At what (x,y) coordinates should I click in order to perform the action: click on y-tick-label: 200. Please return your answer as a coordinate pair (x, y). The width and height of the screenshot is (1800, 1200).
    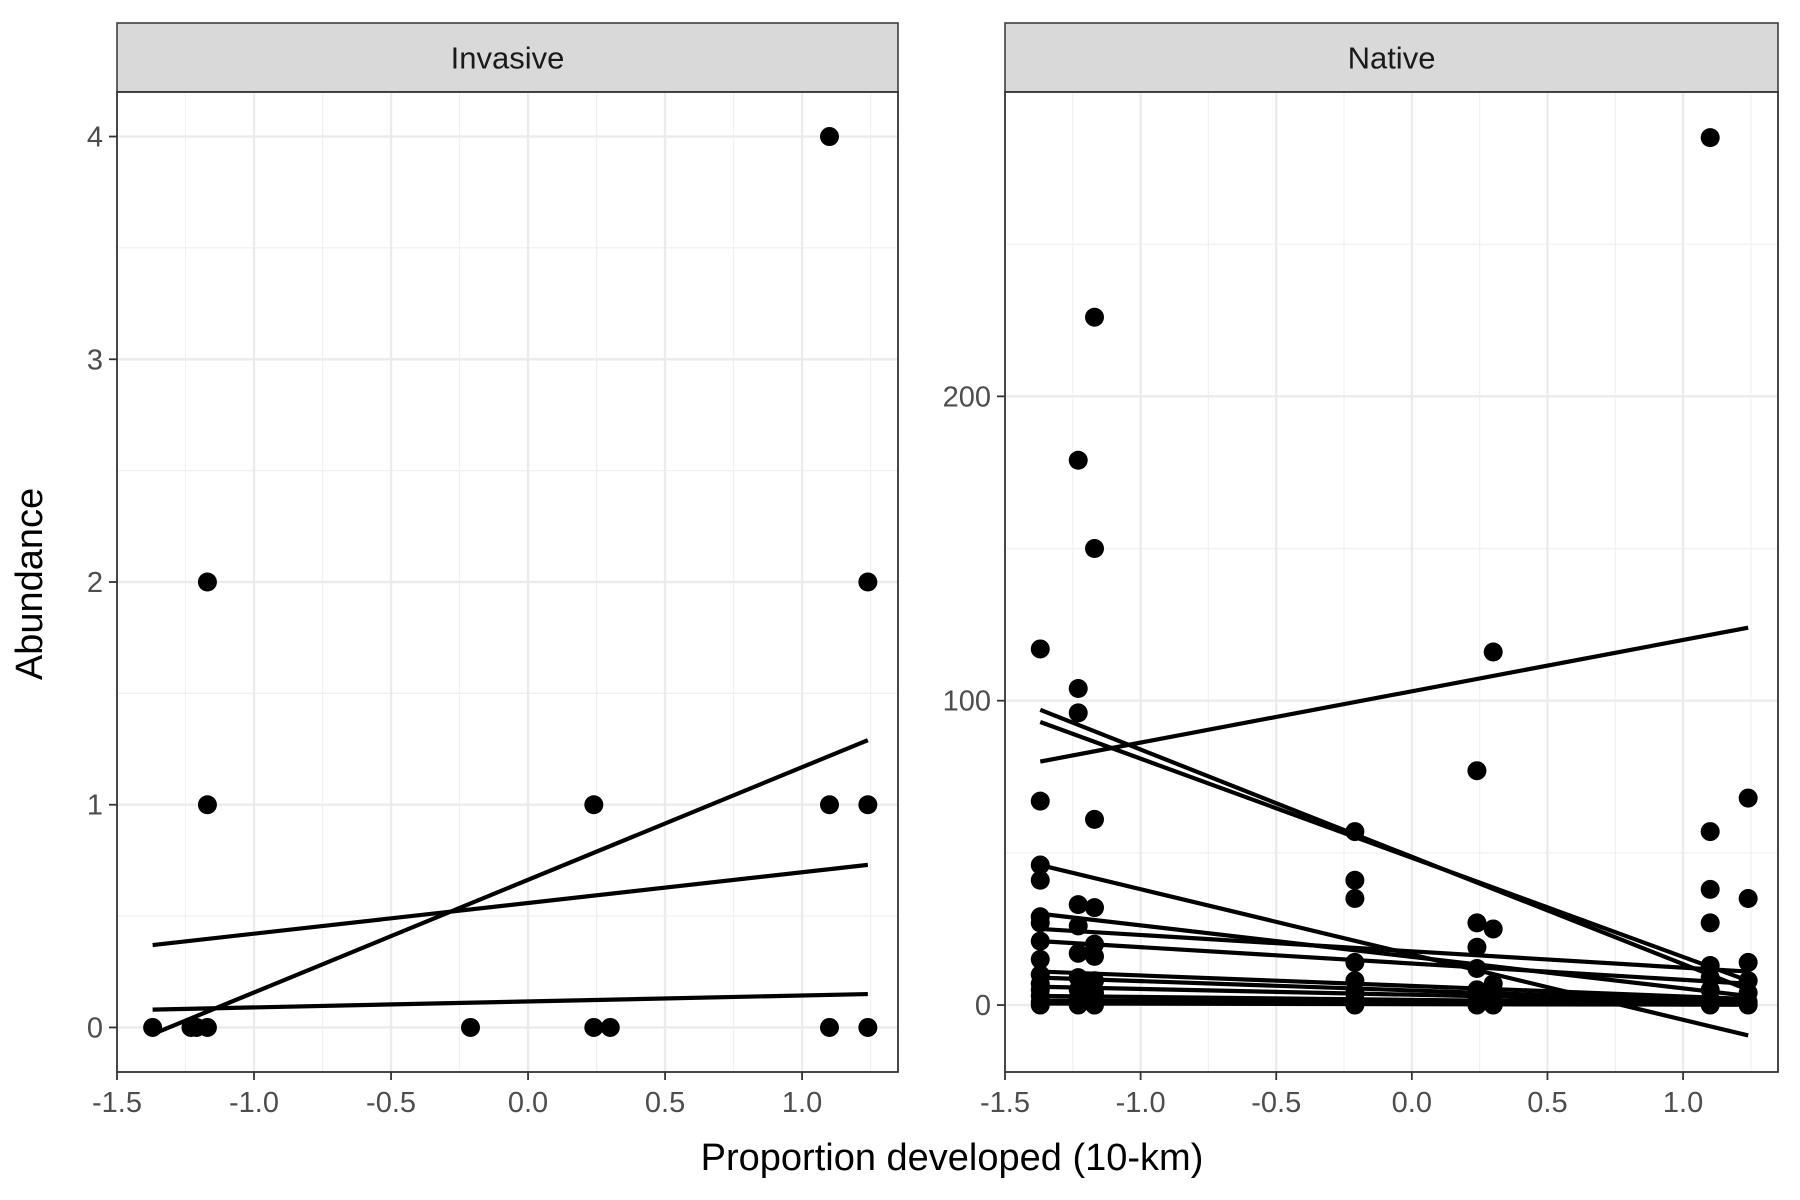
    Looking at the image, I should click on (967, 397).